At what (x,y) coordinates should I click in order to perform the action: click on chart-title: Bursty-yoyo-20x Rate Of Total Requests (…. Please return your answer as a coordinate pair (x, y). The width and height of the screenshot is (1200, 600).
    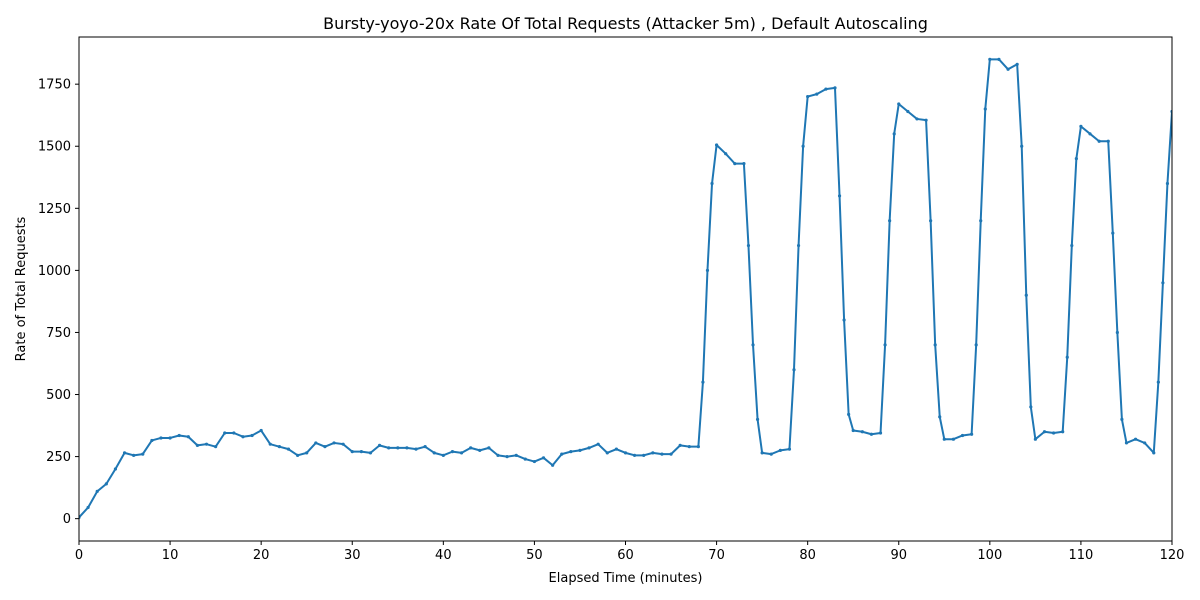
    Looking at the image, I should click on (625, 23).